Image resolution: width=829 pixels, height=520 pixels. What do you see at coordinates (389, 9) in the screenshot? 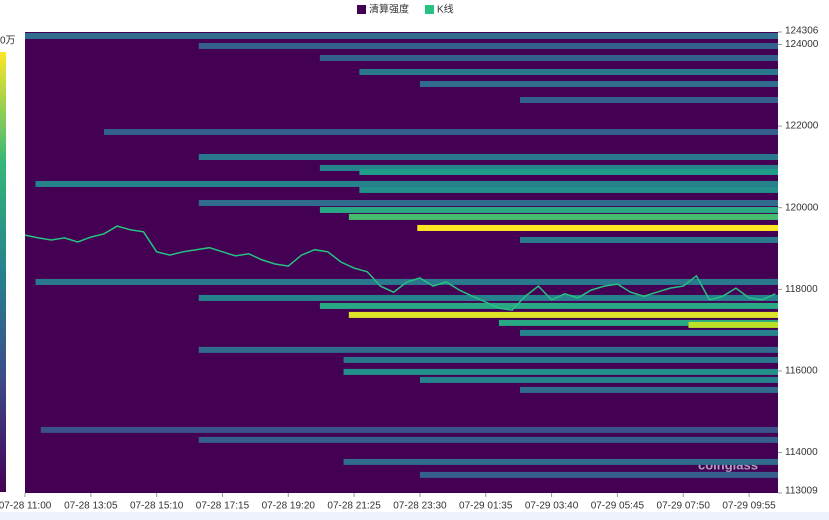
I see `legend-label: 清算强度` at bounding box center [389, 9].